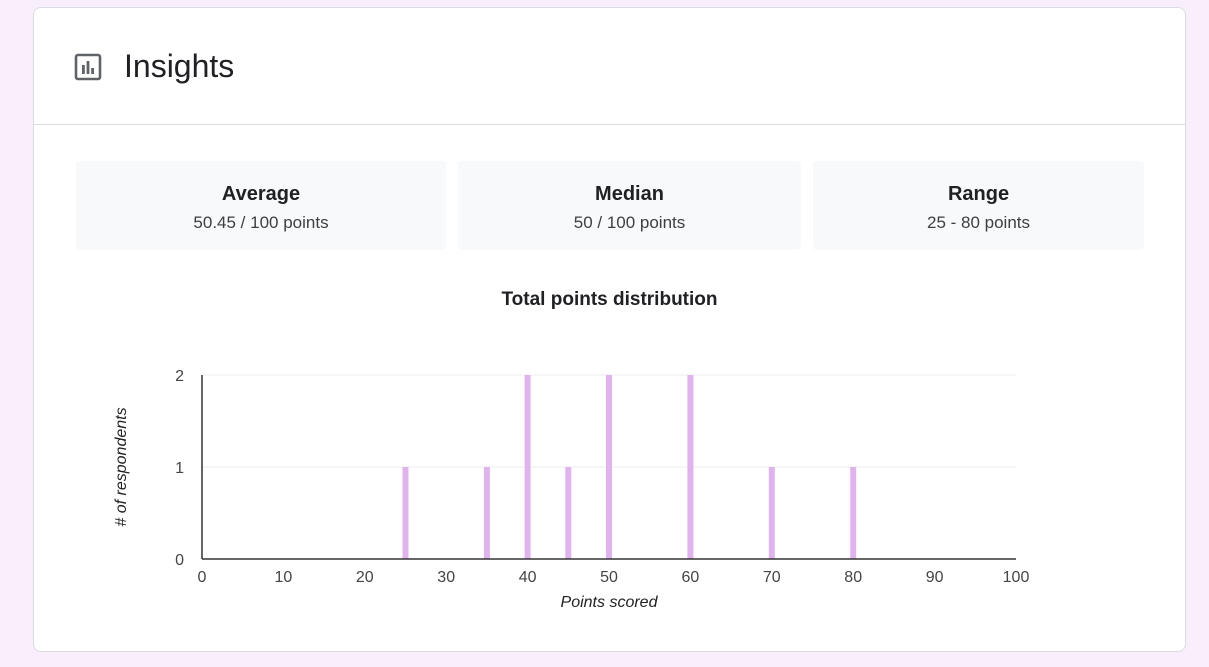 Image resolution: width=1209 pixels, height=667 pixels. What do you see at coordinates (202, 577) in the screenshot?
I see `x-tick-label: 0` at bounding box center [202, 577].